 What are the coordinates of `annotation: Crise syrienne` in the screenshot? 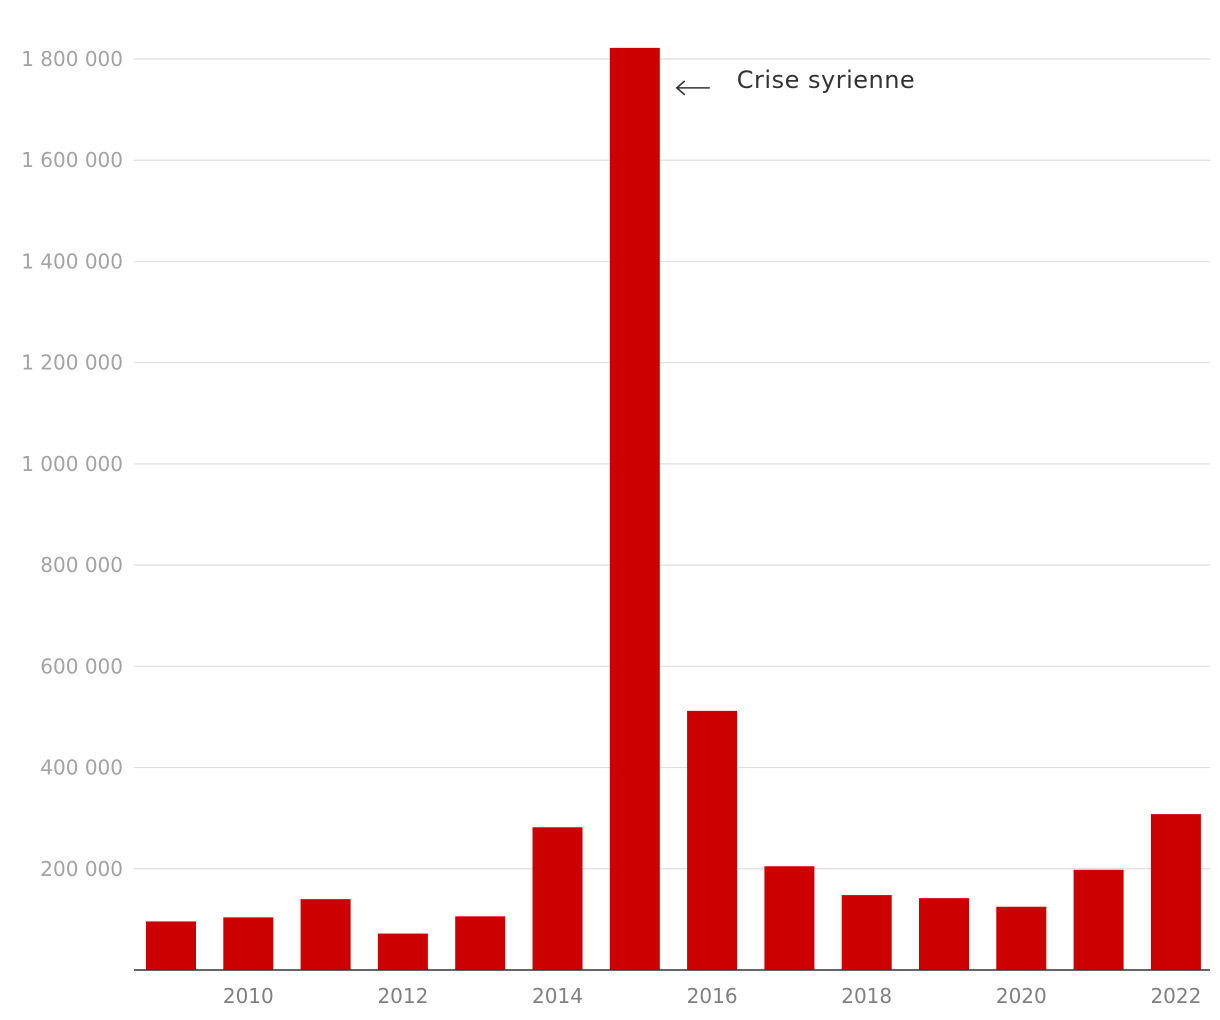 It's located at (795, 81).